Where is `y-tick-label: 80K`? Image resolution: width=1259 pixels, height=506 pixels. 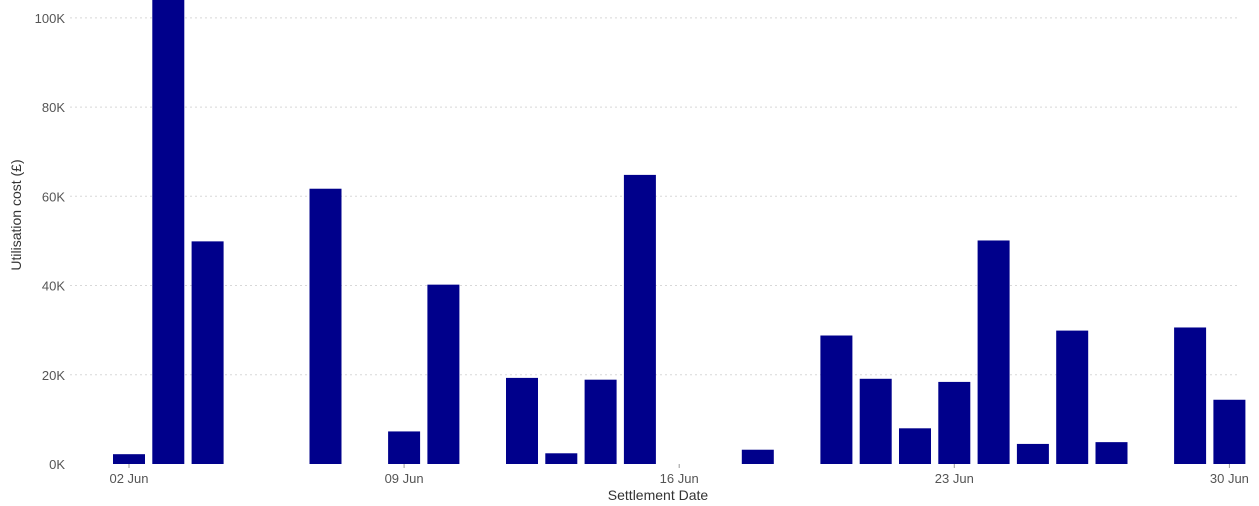
y-tick-label: 80K is located at coordinates (53, 107).